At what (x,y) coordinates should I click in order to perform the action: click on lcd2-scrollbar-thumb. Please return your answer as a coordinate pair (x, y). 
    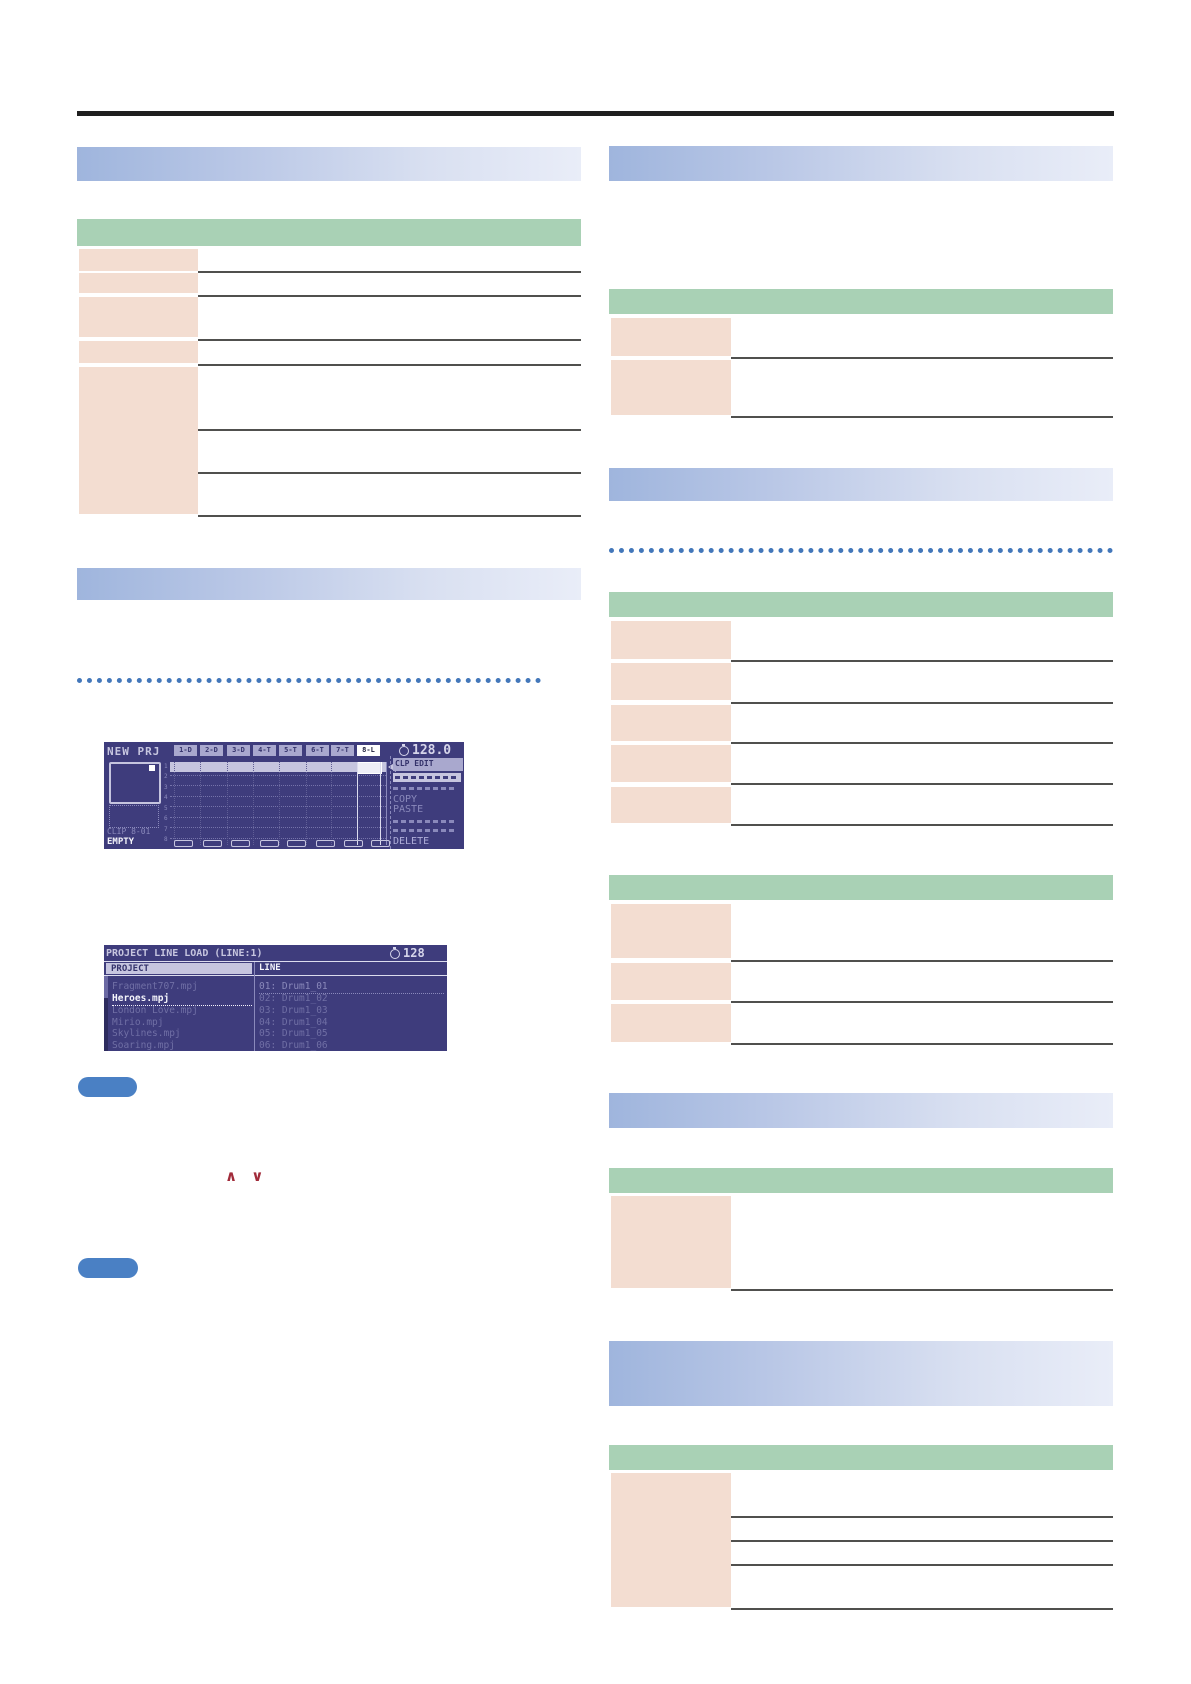
    Looking at the image, I should click on (106, 987).